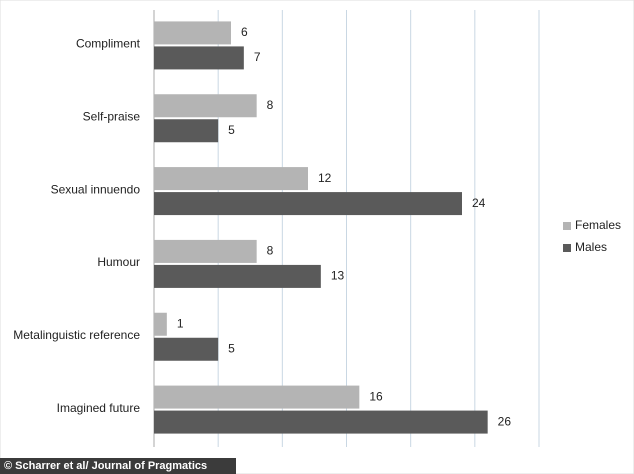 The height and width of the screenshot is (474, 634). Describe the element at coordinates (505, 421) in the screenshot. I see `value-label: 26` at that location.